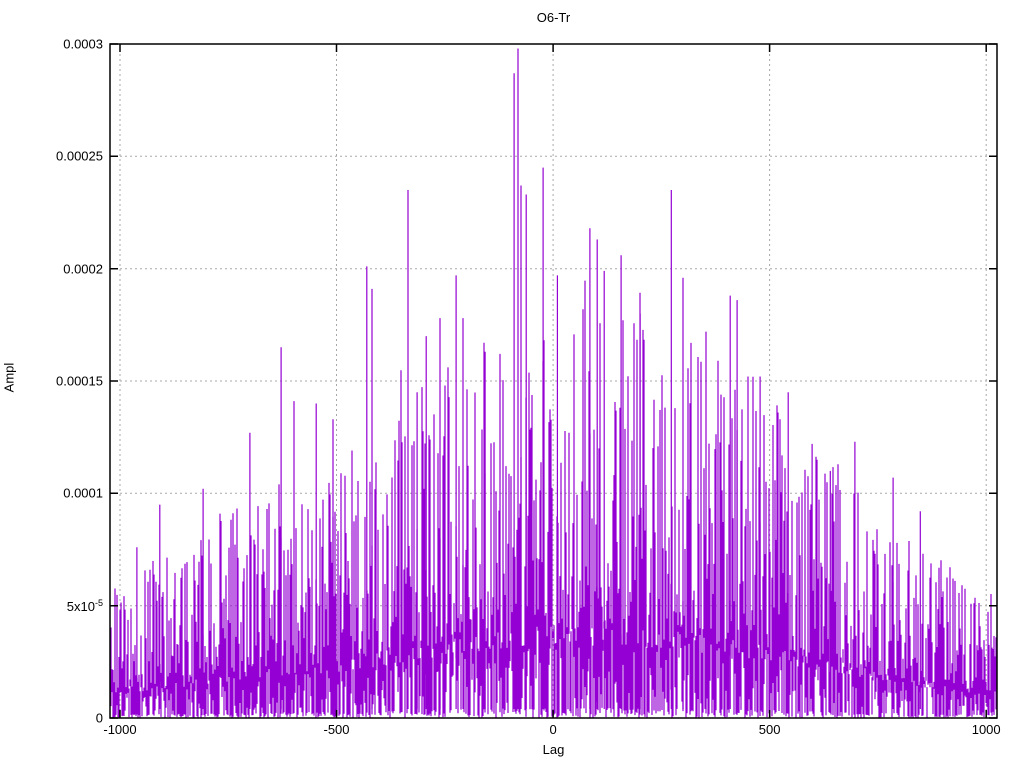  Describe the element at coordinates (83, 269) in the screenshot. I see `y-tick-label: 0.0002` at that location.